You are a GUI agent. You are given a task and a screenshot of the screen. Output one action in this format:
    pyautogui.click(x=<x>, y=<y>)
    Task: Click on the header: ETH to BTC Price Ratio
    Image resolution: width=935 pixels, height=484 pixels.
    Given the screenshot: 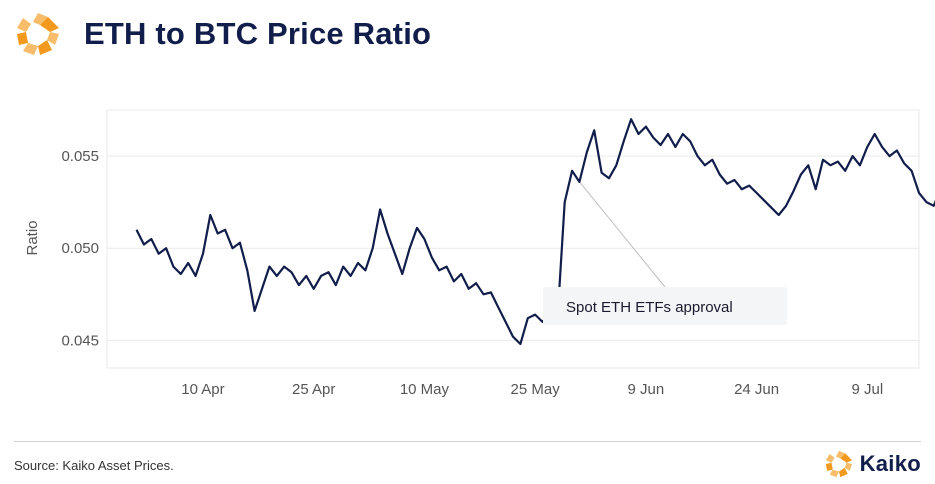 What is the action you would take?
    pyautogui.click(x=222, y=34)
    